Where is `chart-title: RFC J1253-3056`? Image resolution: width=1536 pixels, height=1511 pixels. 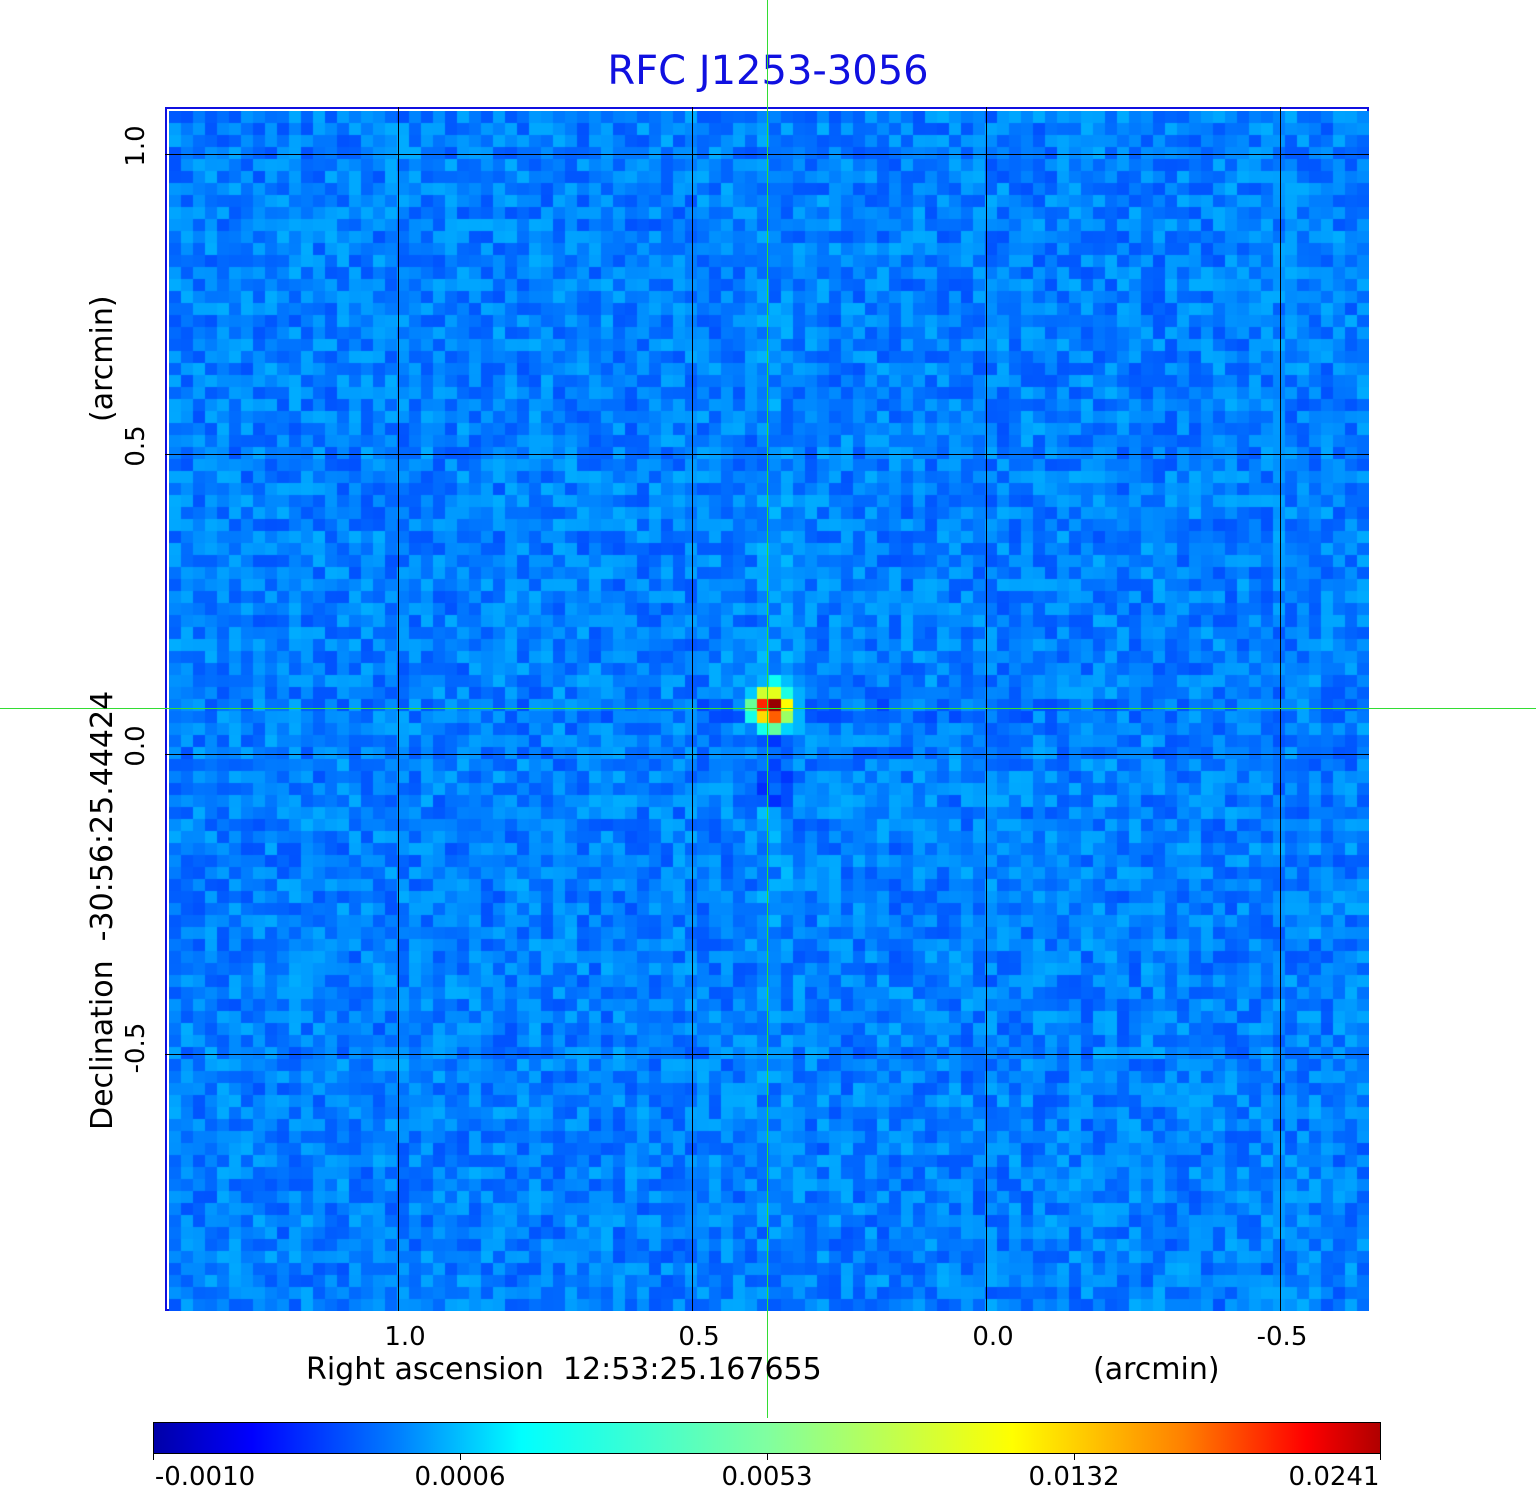 chart-title: RFC J1253-3056 is located at coordinates (768, 71).